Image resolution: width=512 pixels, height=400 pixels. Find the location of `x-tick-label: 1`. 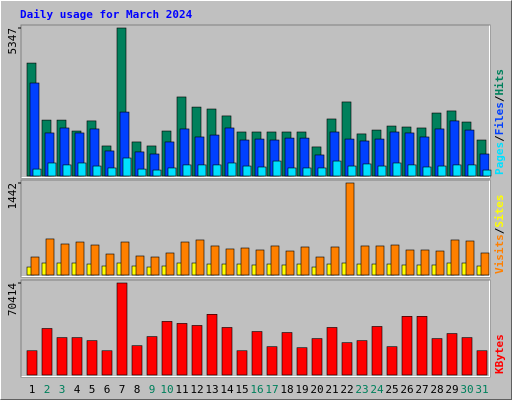

x-tick-label: 1 is located at coordinates (32, 389).